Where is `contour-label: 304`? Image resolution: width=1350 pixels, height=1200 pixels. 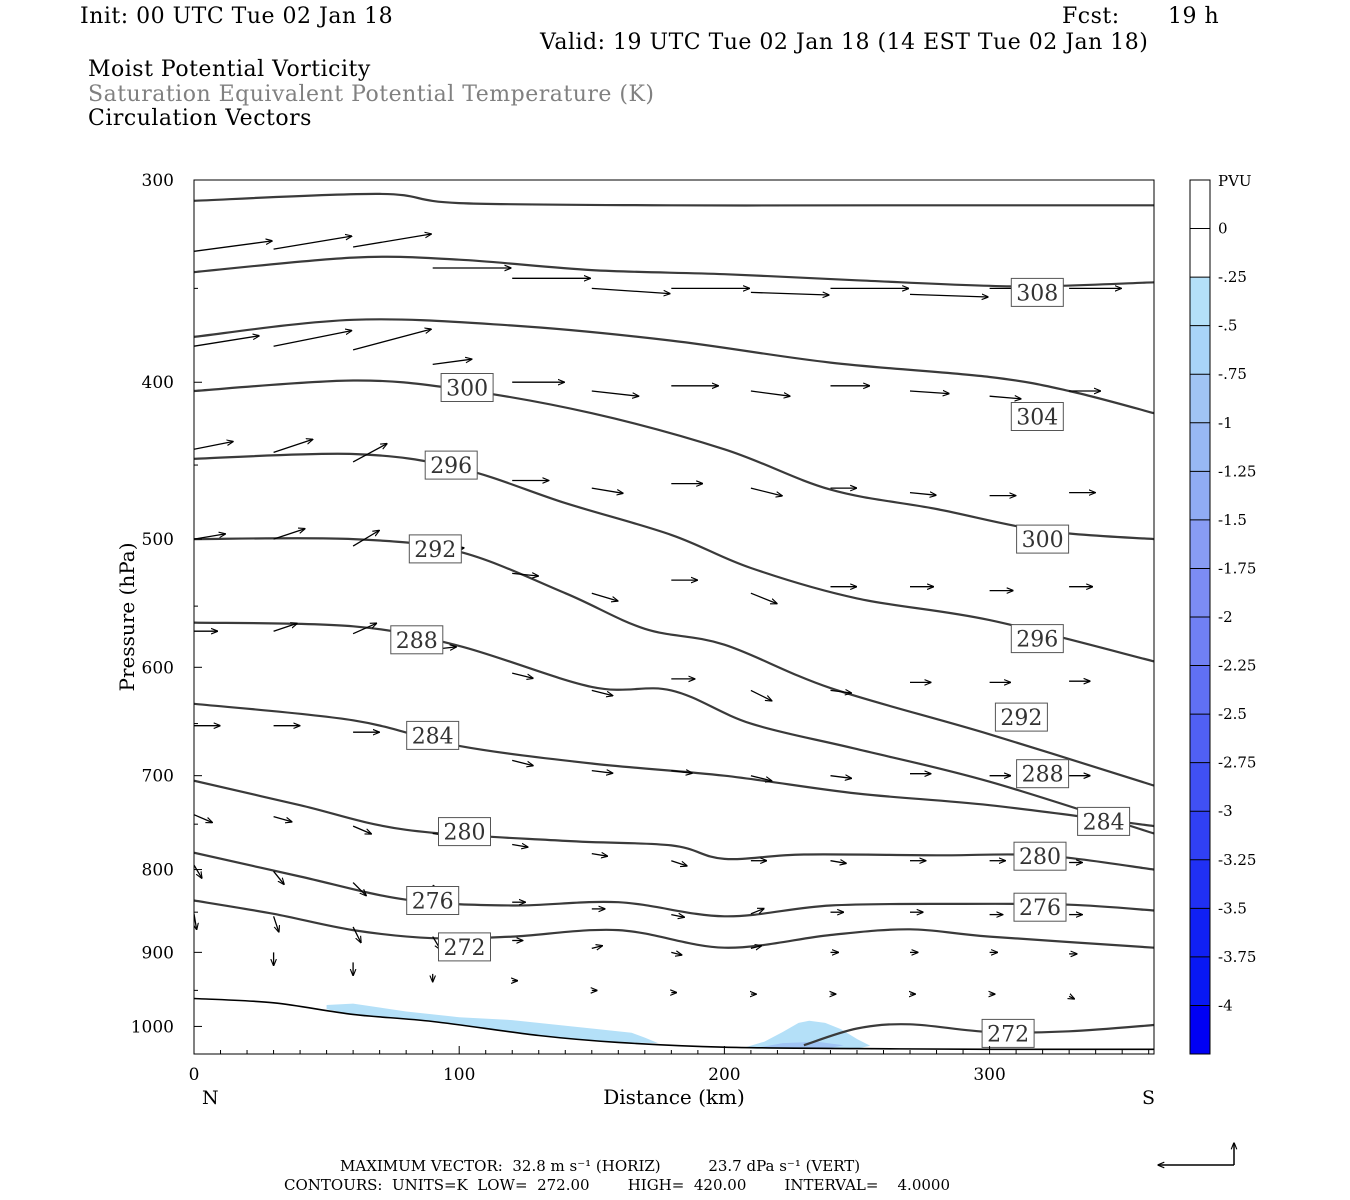
contour-label: 304 is located at coordinates (1037, 416).